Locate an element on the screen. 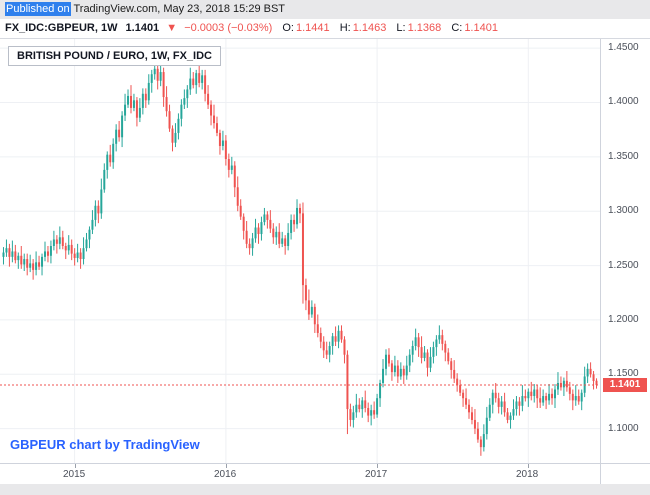  high-label: H: is located at coordinates (345, 28).